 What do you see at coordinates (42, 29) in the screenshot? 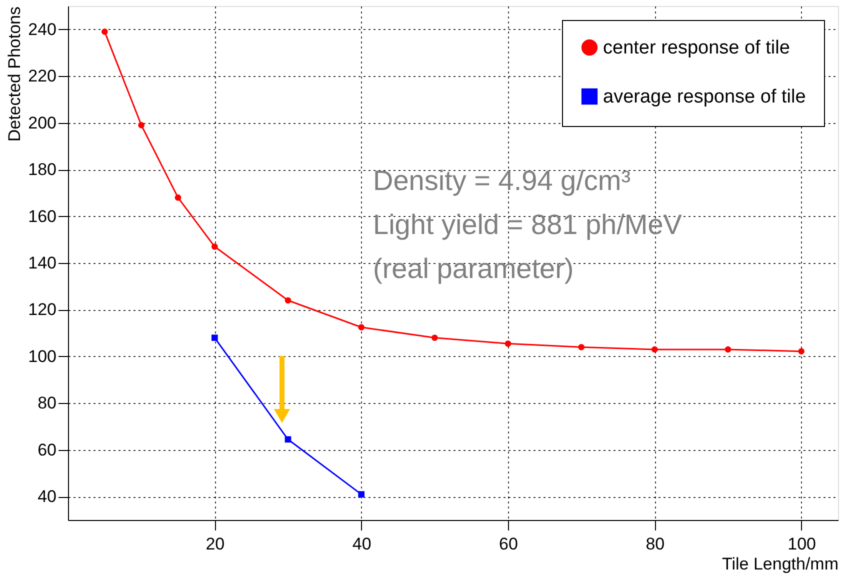
I see `y-tick-label: 240` at bounding box center [42, 29].